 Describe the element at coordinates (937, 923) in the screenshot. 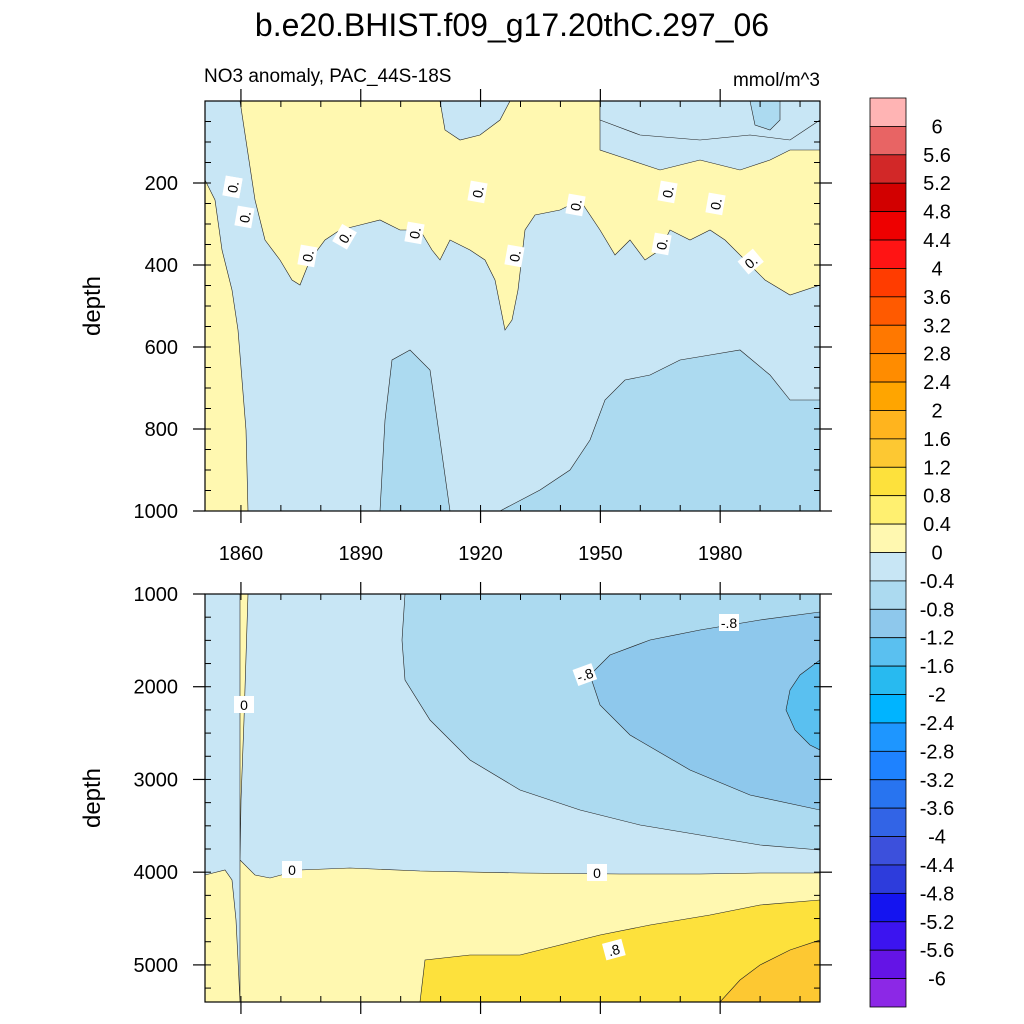

I see `colorbar-label: -5.2` at that location.